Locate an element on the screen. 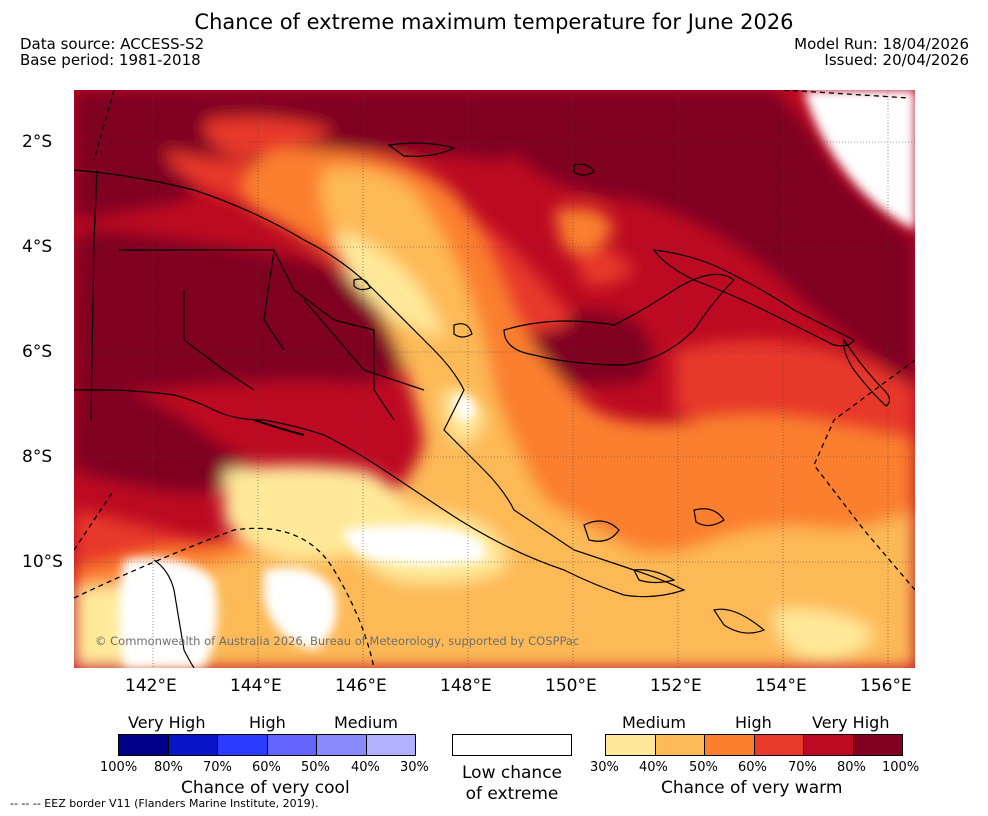 The height and width of the screenshot is (816, 988). warm-pct-50: 50% is located at coordinates (703, 767).